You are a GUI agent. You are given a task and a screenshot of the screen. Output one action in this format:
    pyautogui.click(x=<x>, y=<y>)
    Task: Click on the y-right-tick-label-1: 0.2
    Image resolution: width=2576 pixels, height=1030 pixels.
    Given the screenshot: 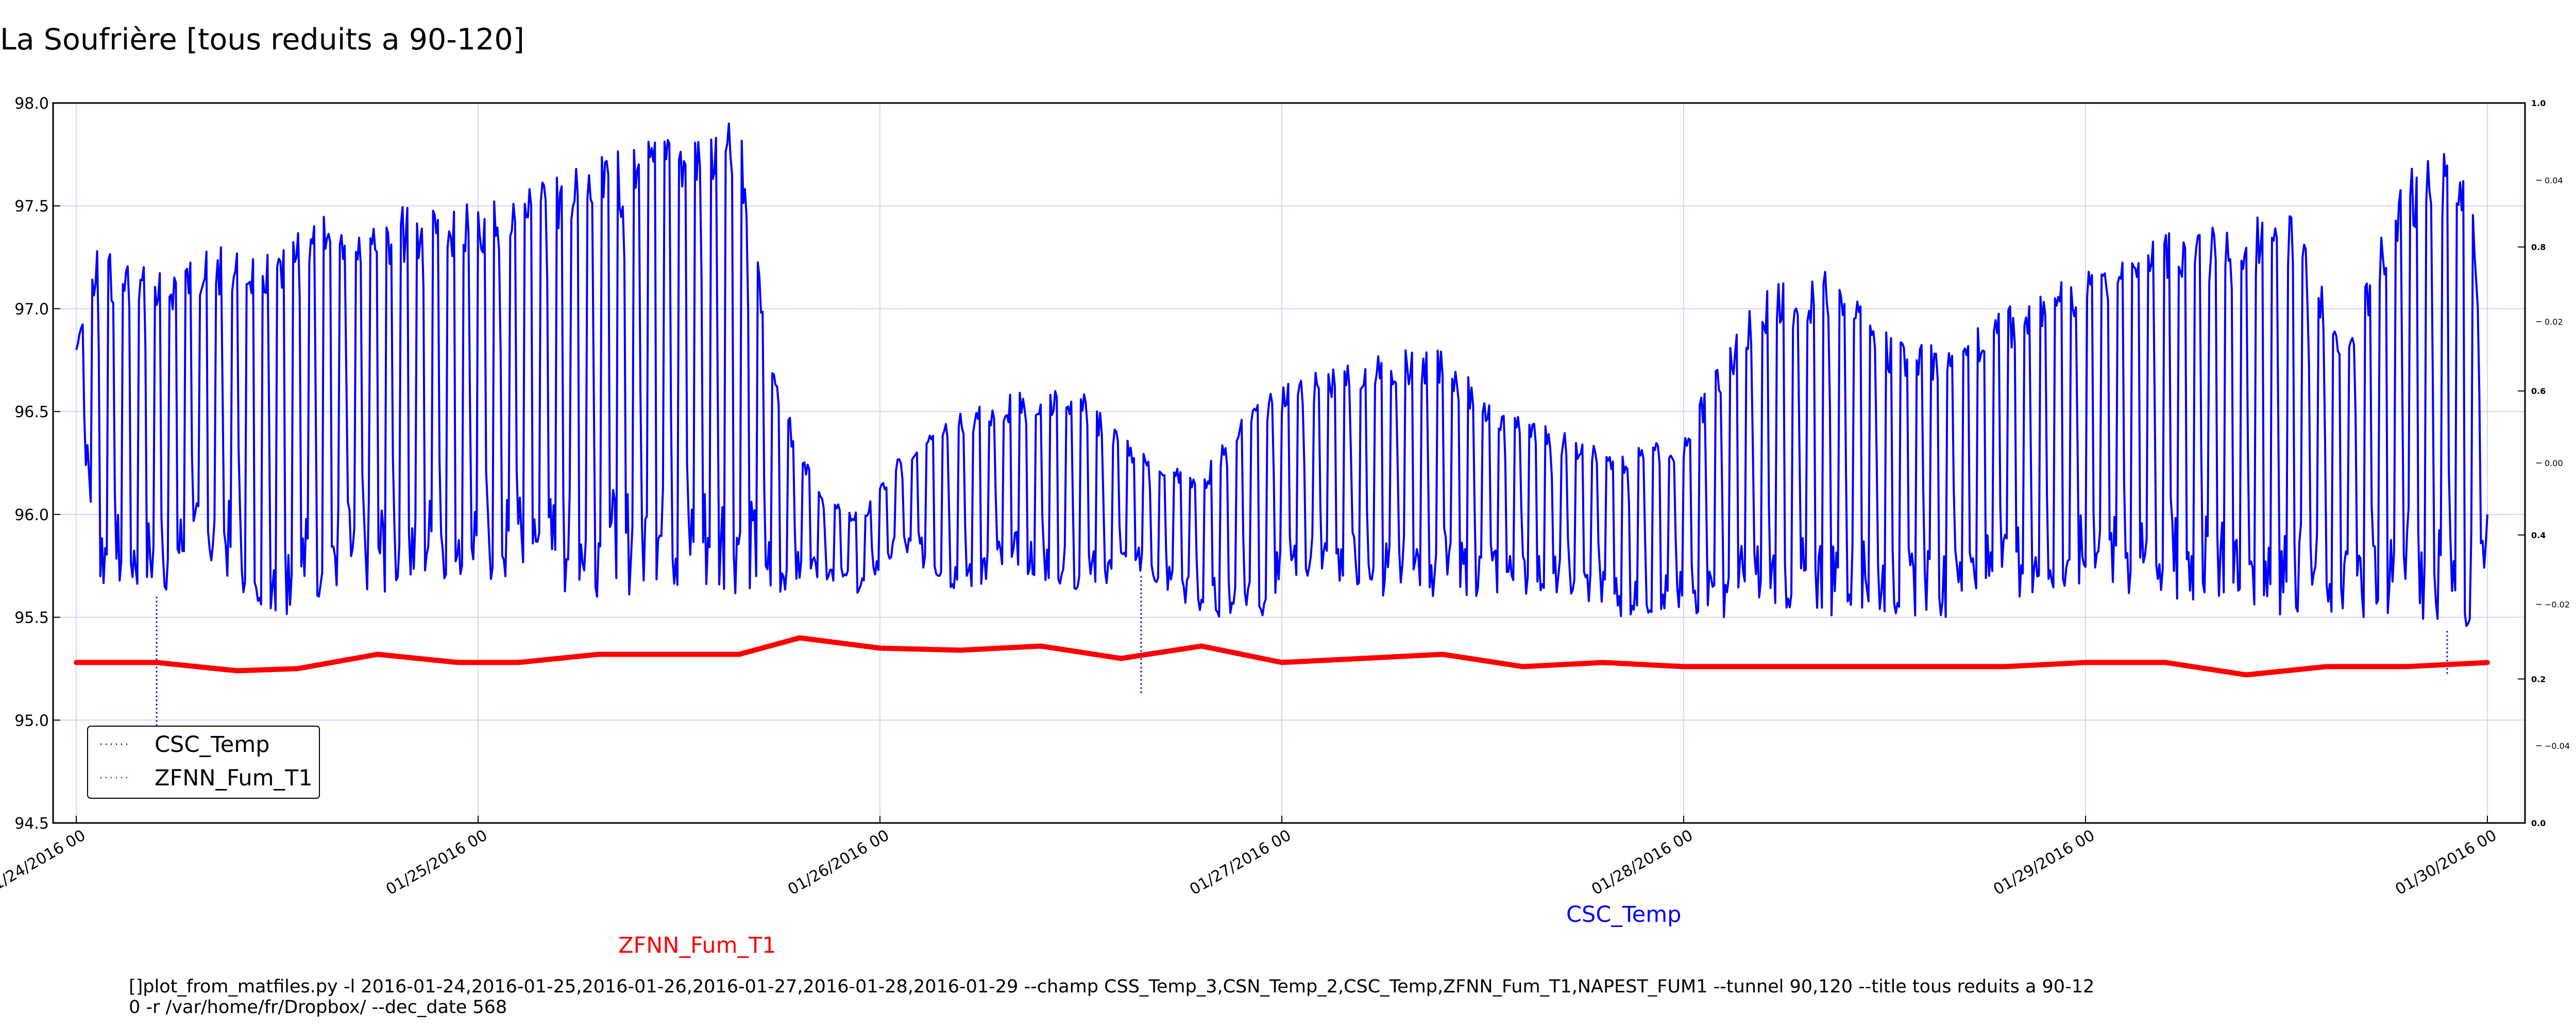 What is the action you would take?
    pyautogui.click(x=2538, y=679)
    